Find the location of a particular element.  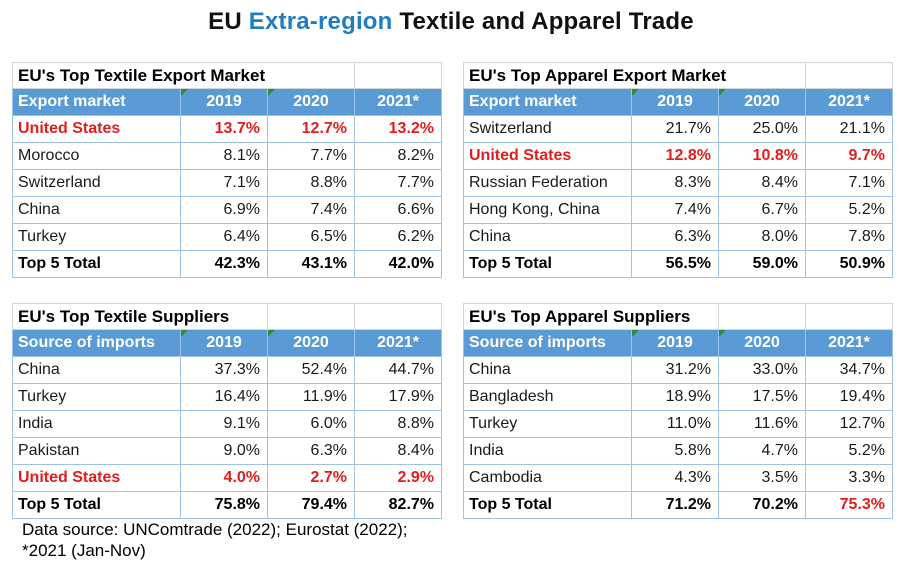

row-label: India is located at coordinates (547, 451).